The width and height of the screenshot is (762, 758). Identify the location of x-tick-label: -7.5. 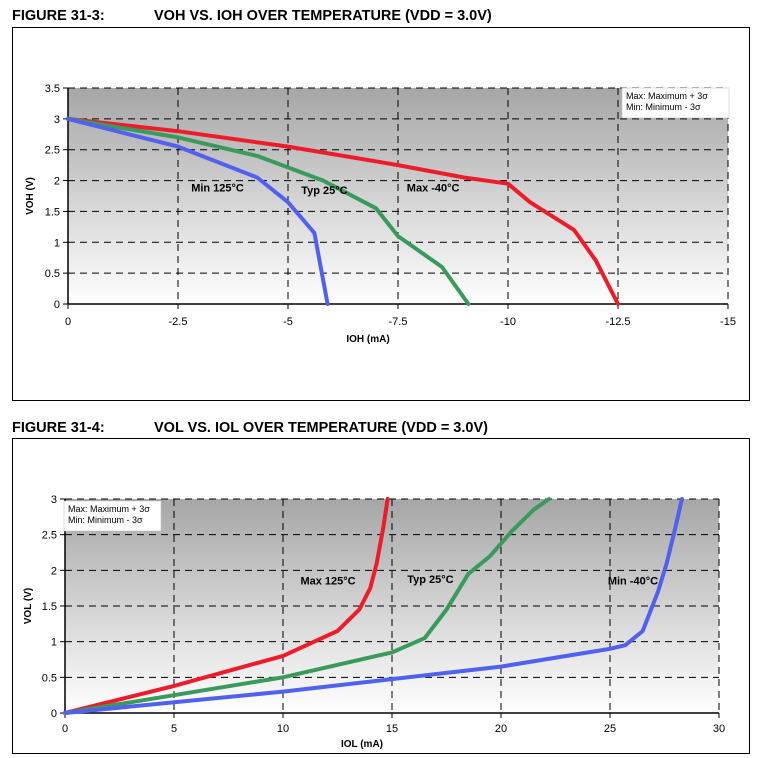
(398, 322).